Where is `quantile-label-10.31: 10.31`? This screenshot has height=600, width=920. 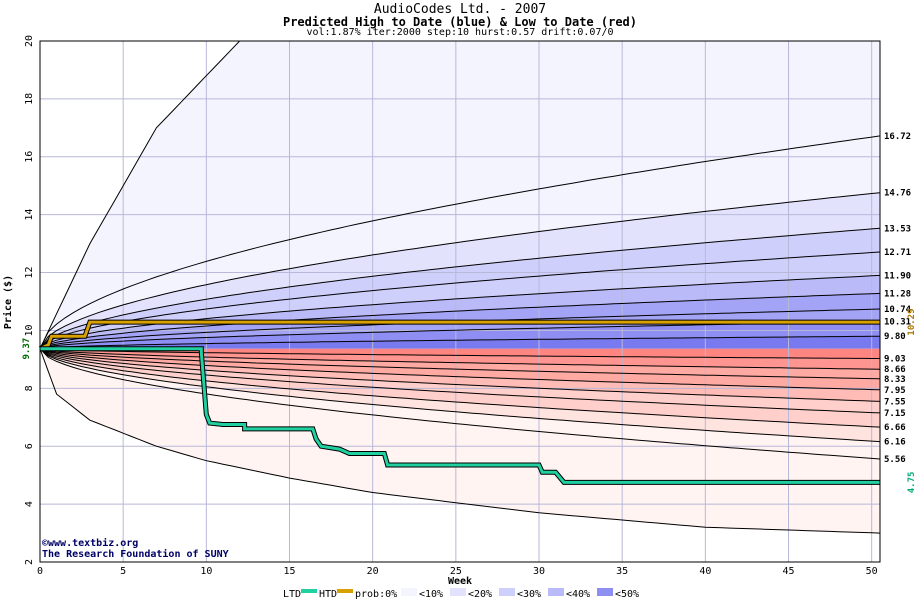 quantile-label-10.31: 10.31 is located at coordinates (897, 322).